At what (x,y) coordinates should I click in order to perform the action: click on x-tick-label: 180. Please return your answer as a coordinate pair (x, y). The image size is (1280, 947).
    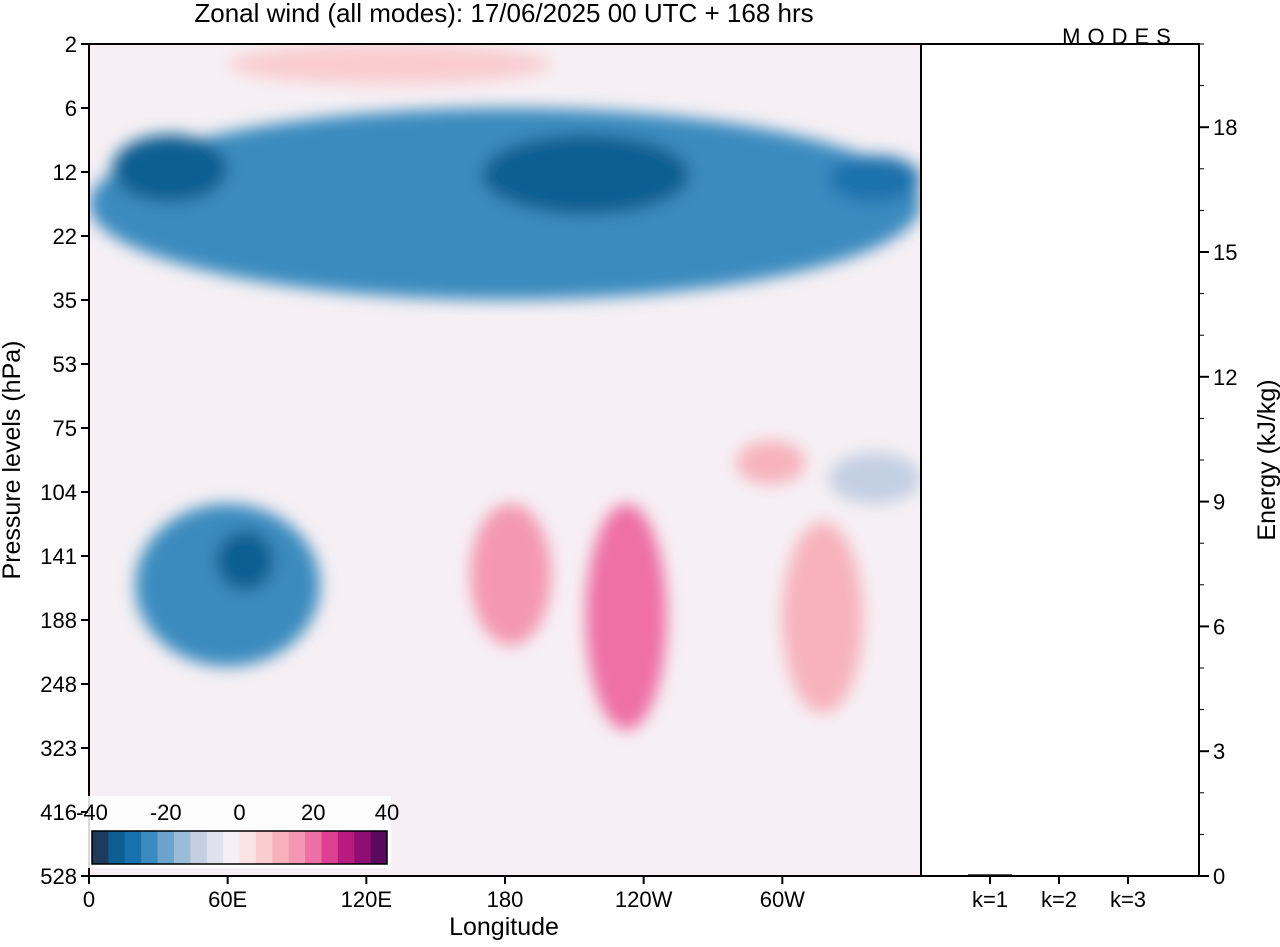
    Looking at the image, I should click on (505, 899).